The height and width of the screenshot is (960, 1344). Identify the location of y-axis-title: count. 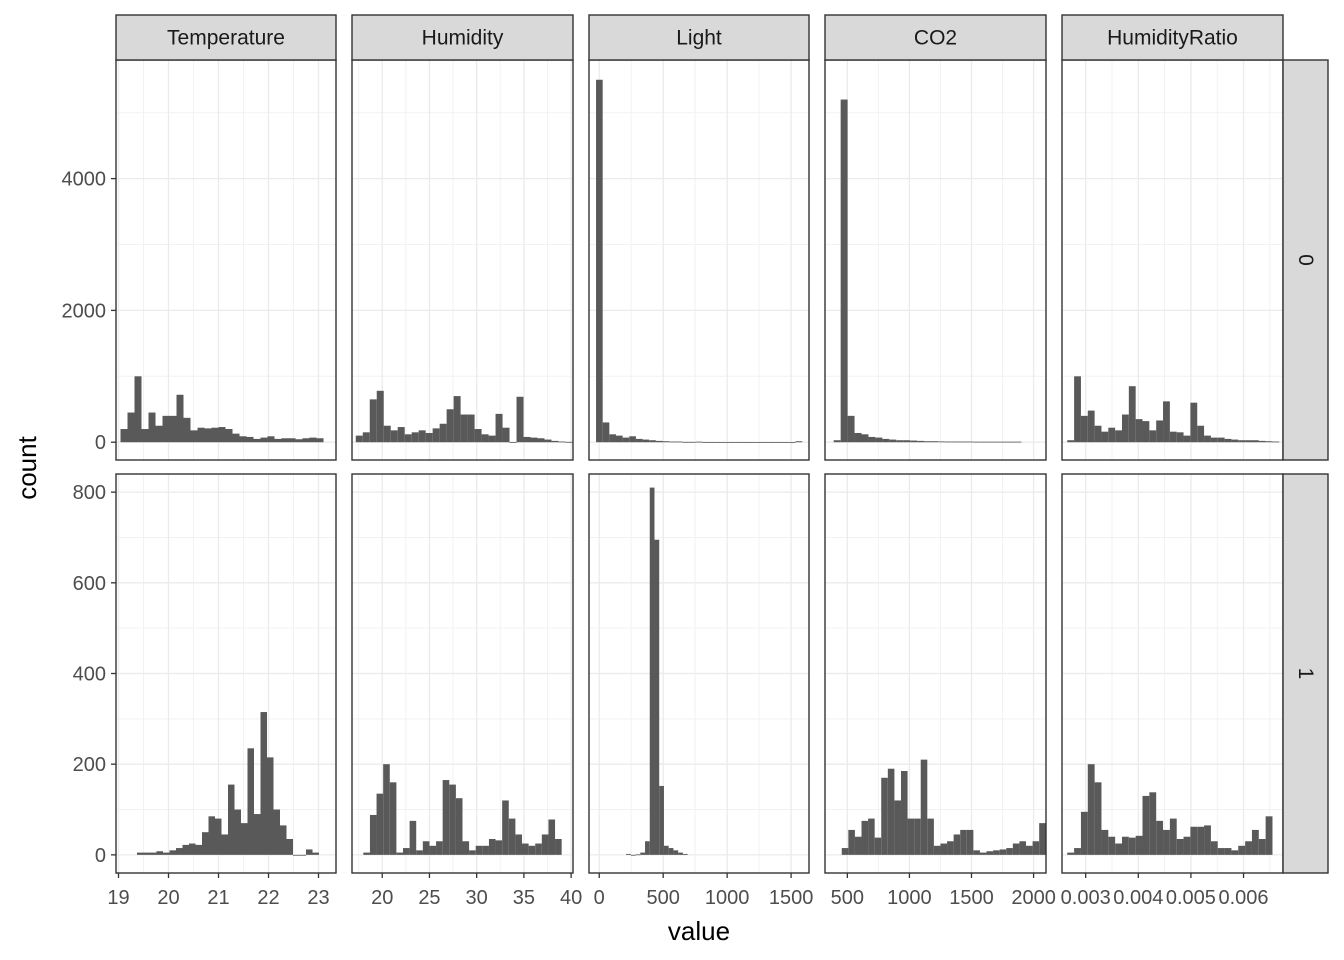
(27, 467).